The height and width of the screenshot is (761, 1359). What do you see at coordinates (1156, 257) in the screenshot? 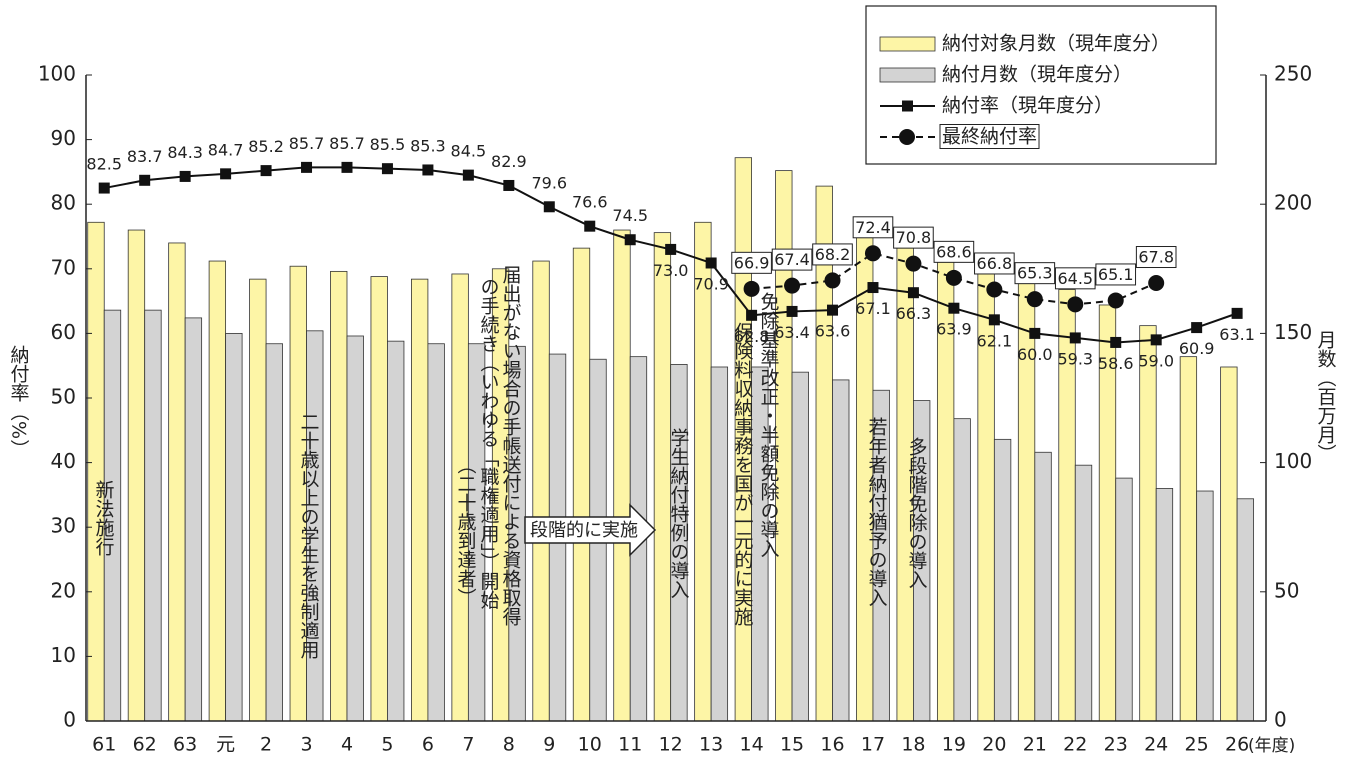
I see `data-label: 67.8` at bounding box center [1156, 257].